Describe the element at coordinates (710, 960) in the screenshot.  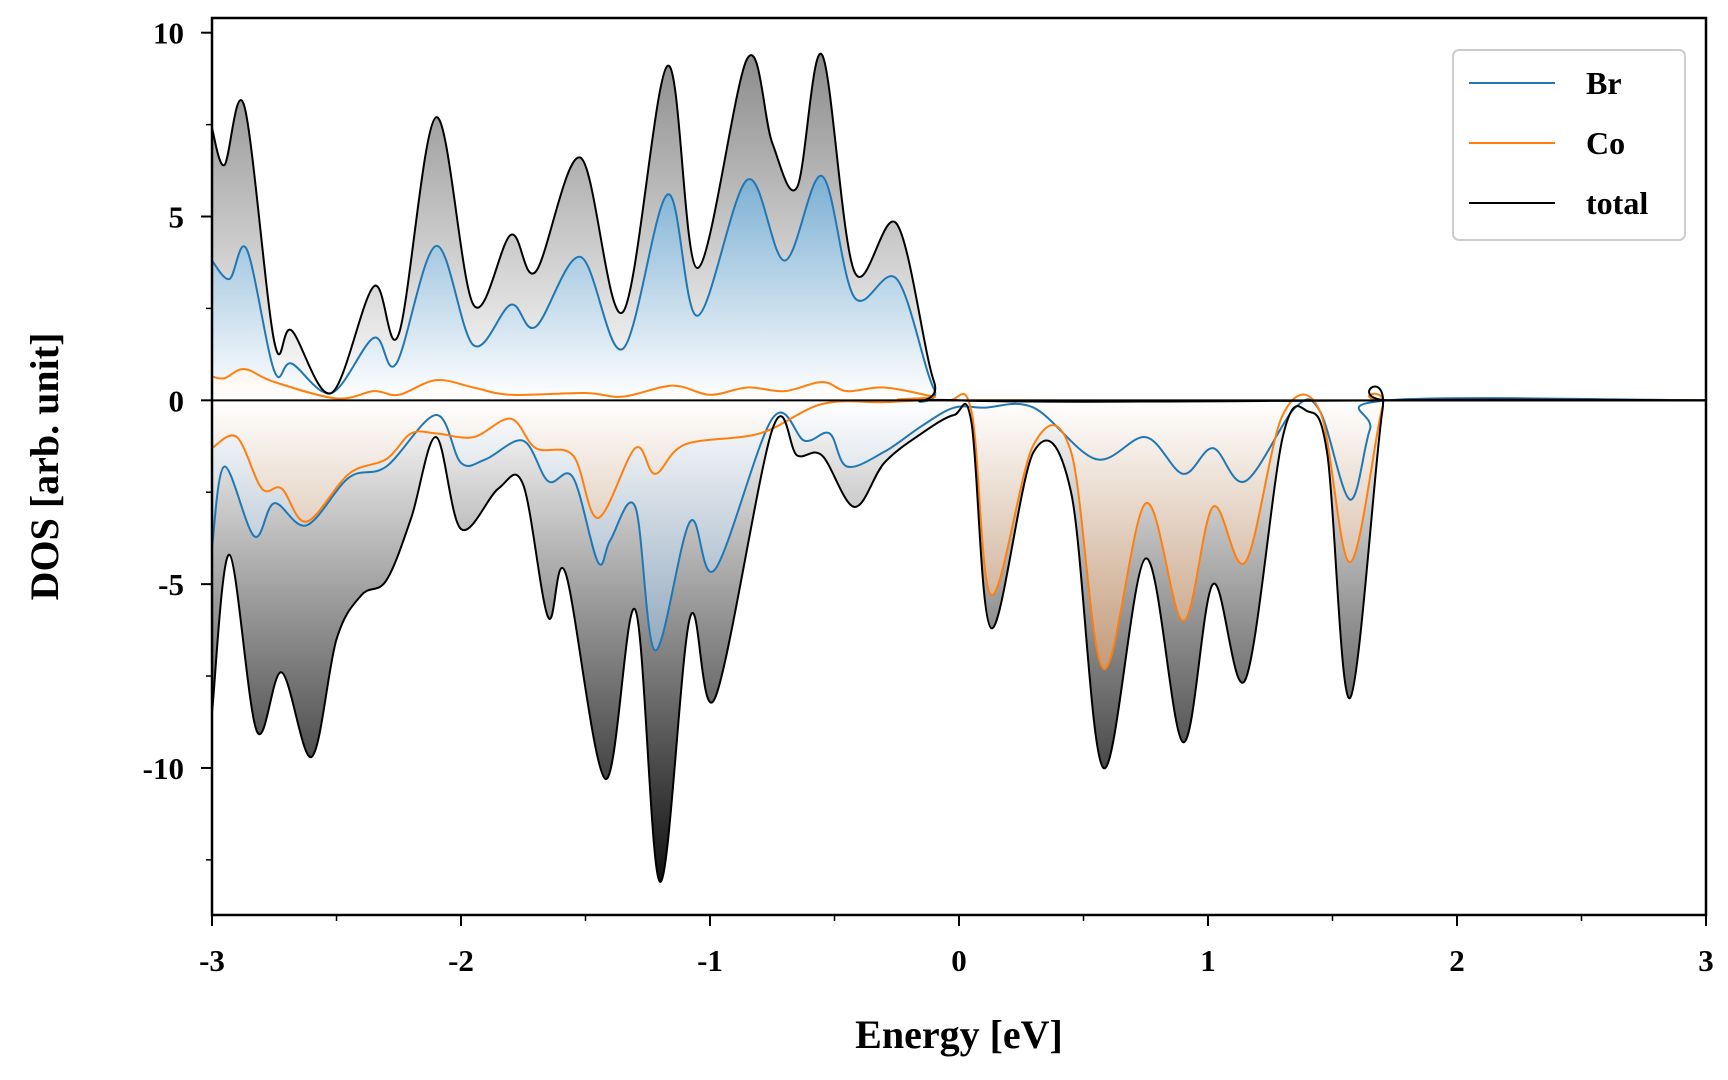
I see `x-tick-label: -1` at that location.